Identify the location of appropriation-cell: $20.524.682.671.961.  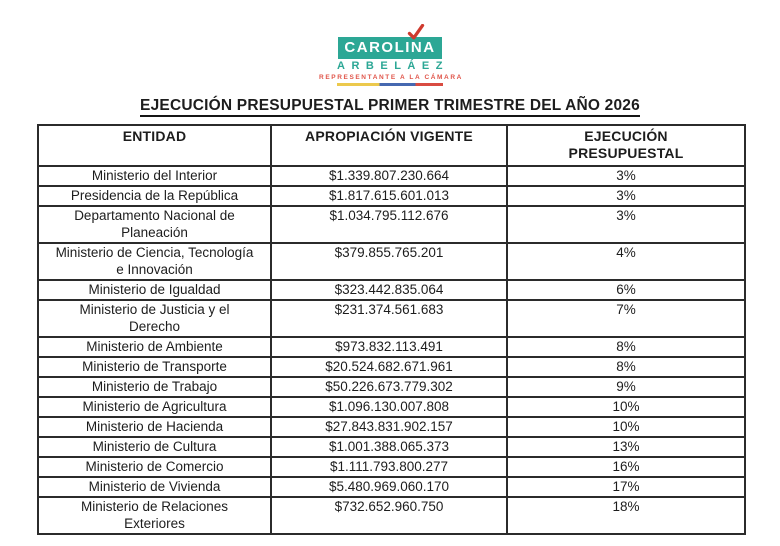
(389, 367).